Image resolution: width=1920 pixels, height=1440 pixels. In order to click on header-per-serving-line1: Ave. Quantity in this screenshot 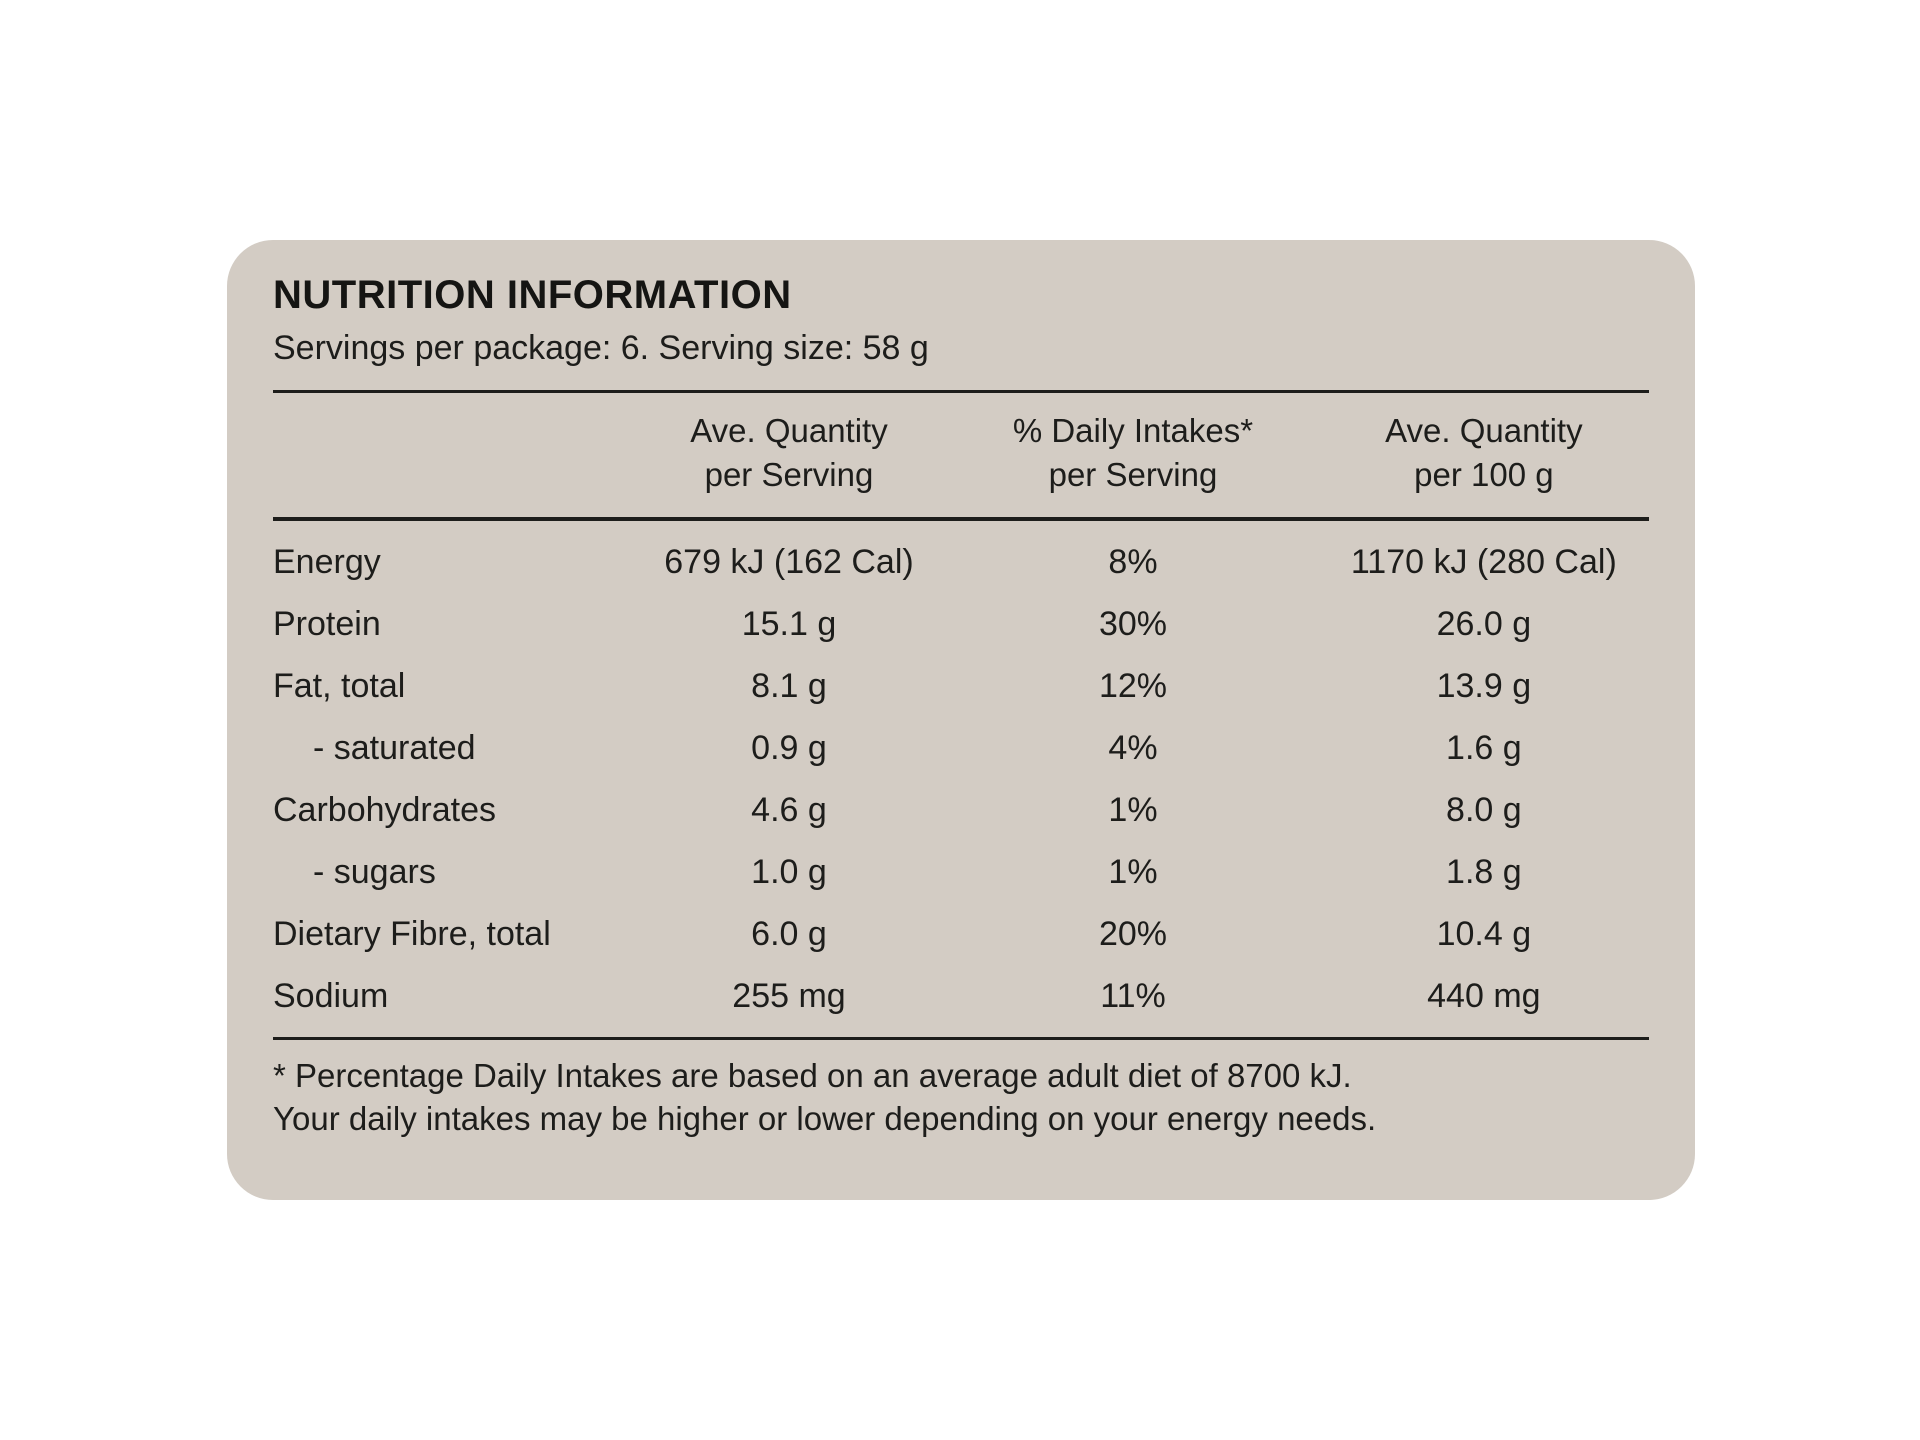, I will do `click(789, 430)`.